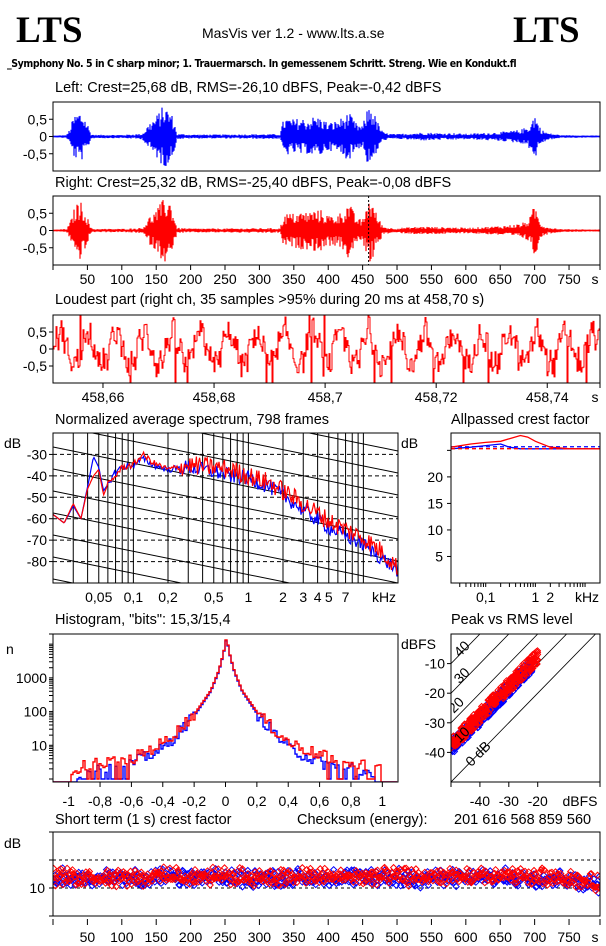  Describe the element at coordinates (37, 519) in the screenshot. I see `spectrum-ytick-label: -60` at that location.